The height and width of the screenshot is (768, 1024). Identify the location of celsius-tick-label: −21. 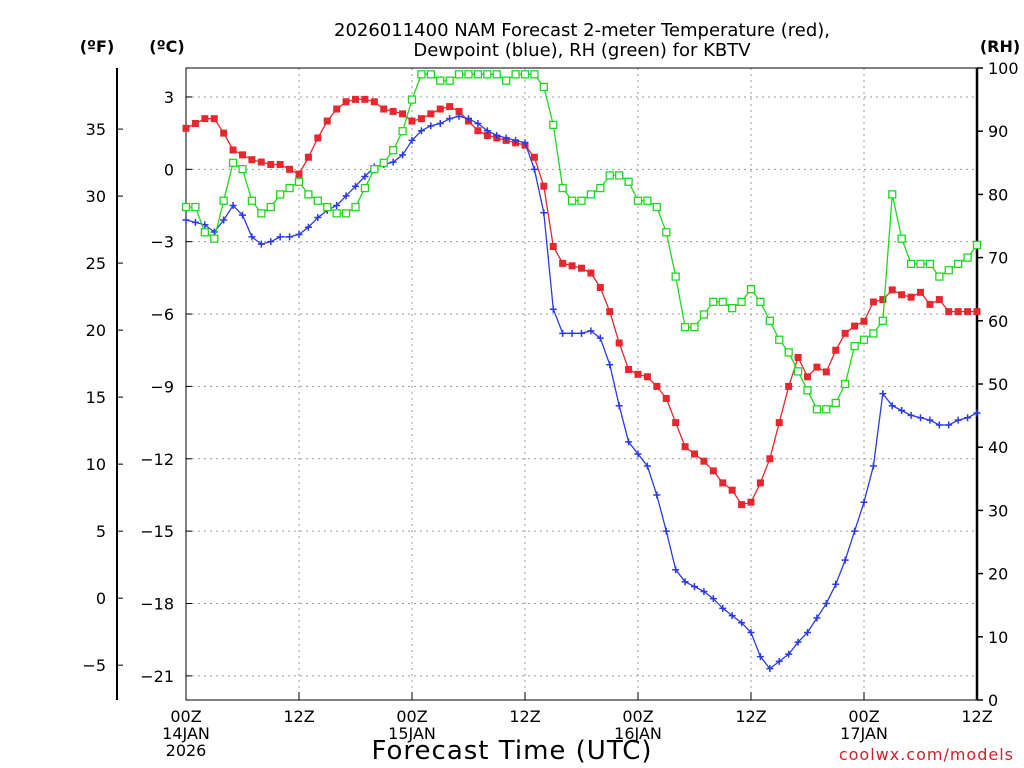
(157, 676).